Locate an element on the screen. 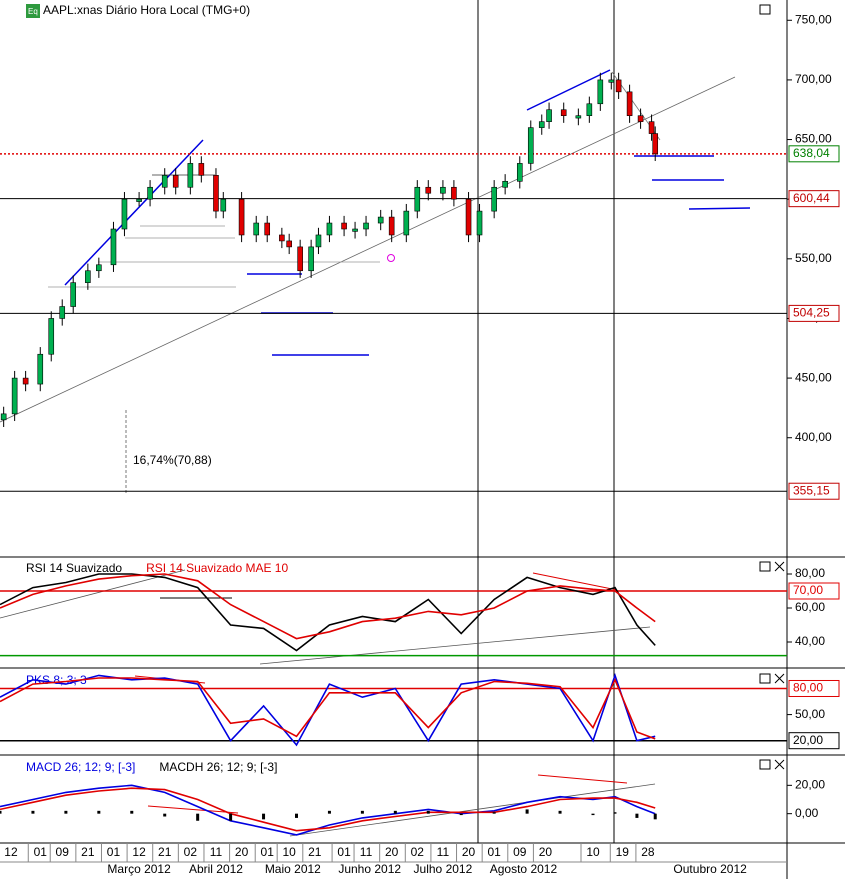  x-tick-label: 19 is located at coordinates (623, 852).